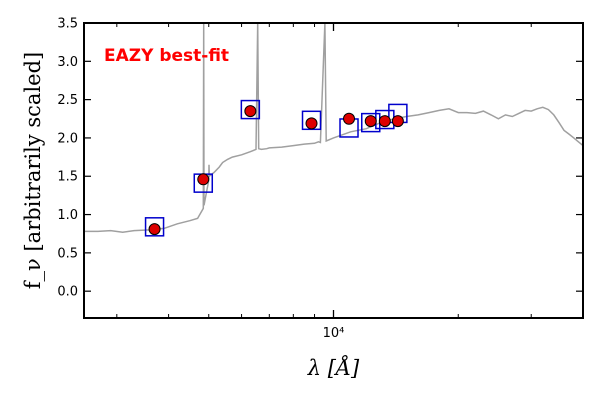 Image resolution: width=600 pixels, height=400 pixels. Describe the element at coordinates (67, 138) in the screenshot. I see `y-tick-label: 2.0` at that location.